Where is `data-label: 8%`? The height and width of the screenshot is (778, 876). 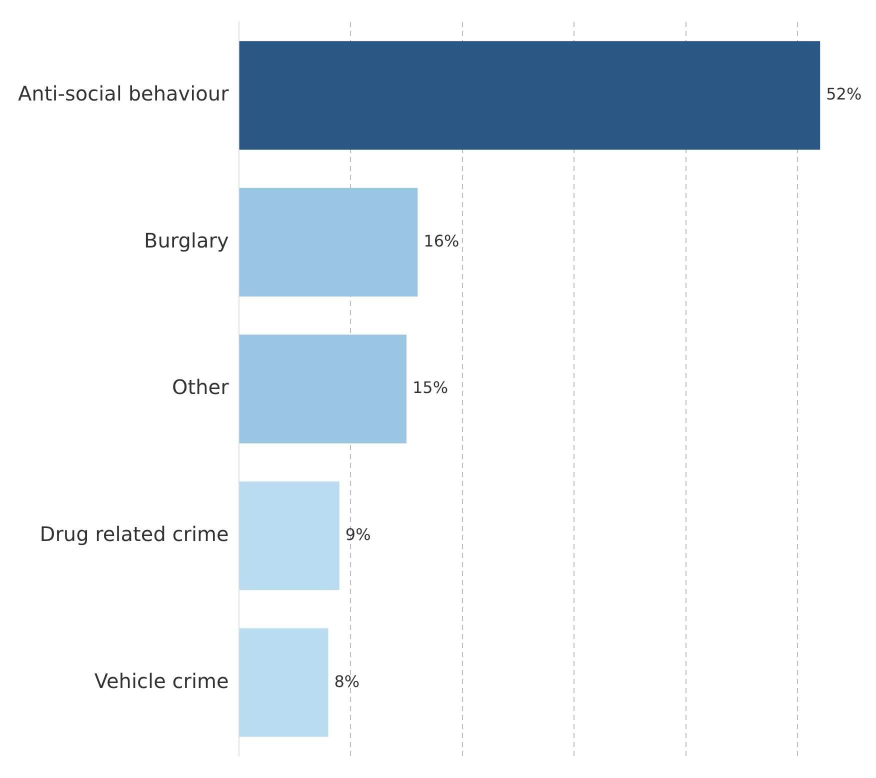
data-label: 8% is located at coordinates (347, 681).